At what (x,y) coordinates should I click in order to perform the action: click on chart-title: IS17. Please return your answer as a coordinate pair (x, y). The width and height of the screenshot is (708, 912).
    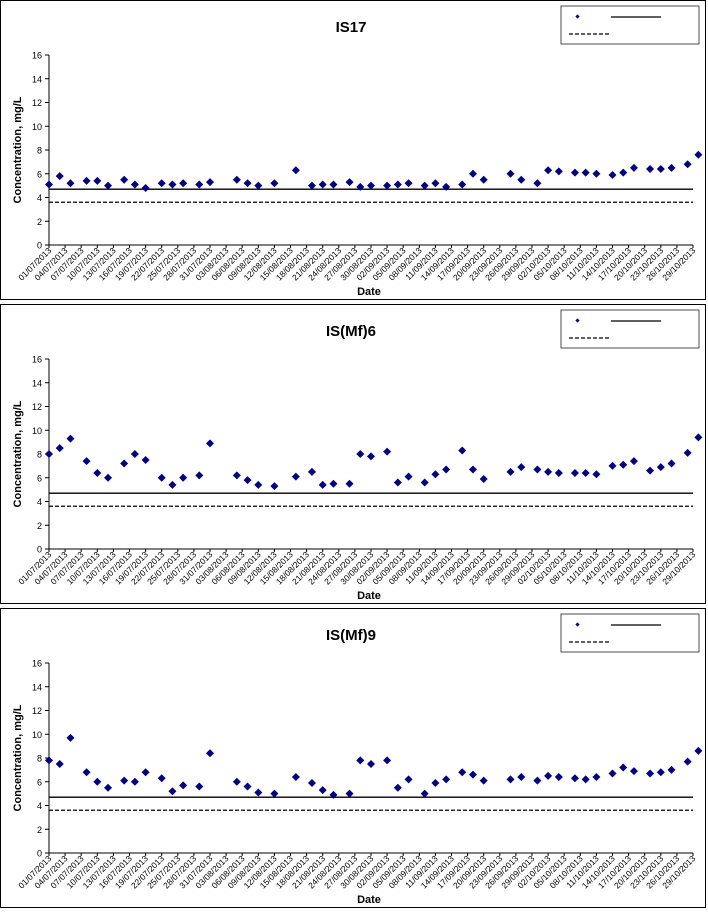
    Looking at the image, I should click on (351, 27).